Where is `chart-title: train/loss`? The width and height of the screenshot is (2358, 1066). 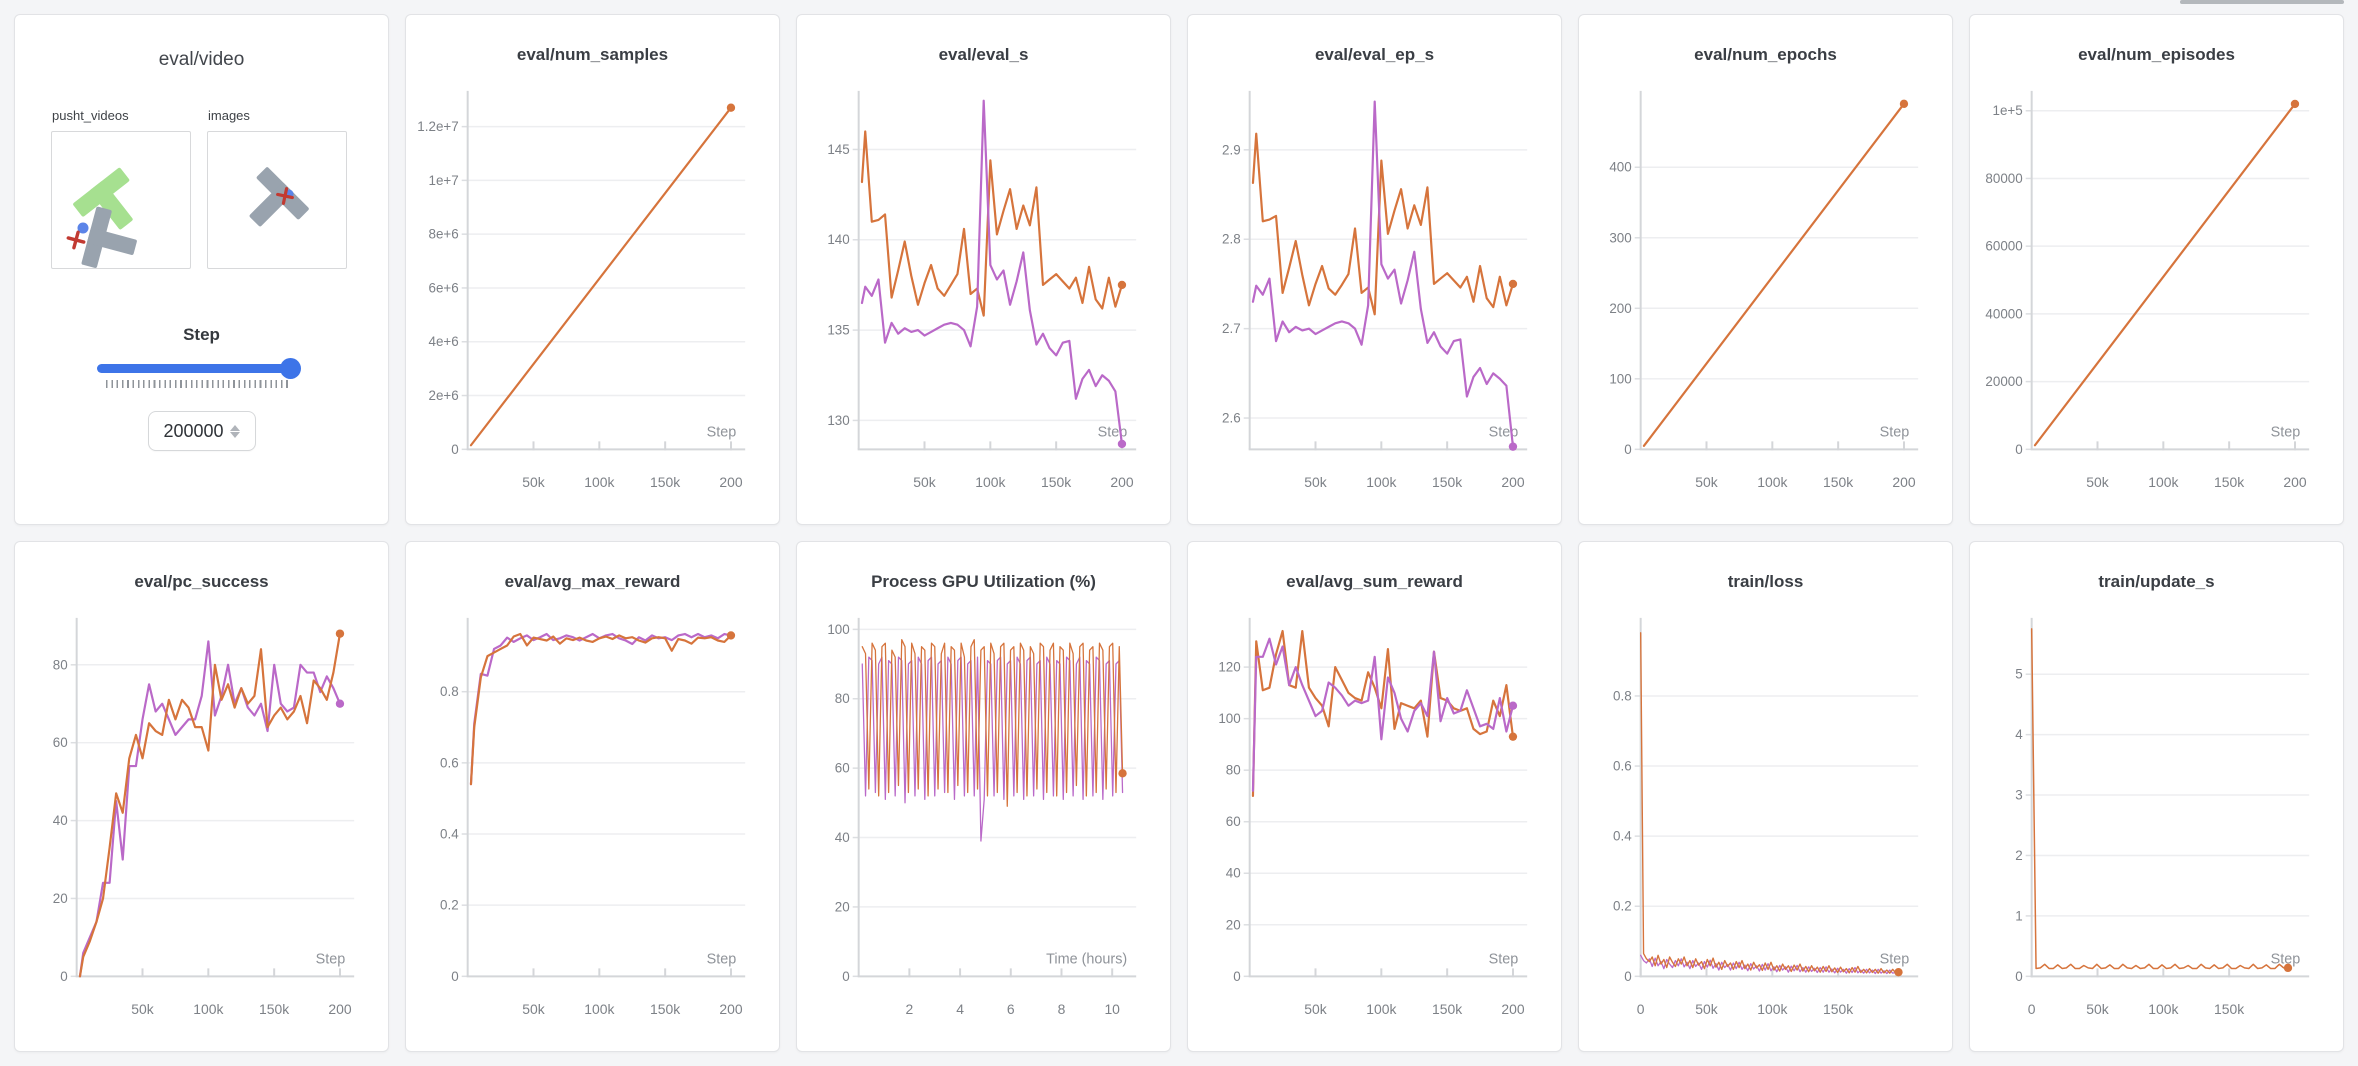 chart-title: train/loss is located at coordinates (1765, 581).